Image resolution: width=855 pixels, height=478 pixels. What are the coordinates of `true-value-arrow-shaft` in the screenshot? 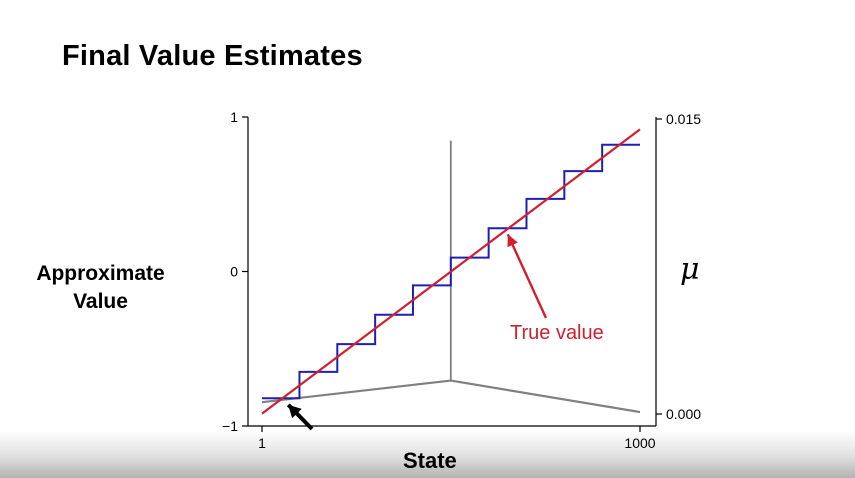 It's located at (527, 276).